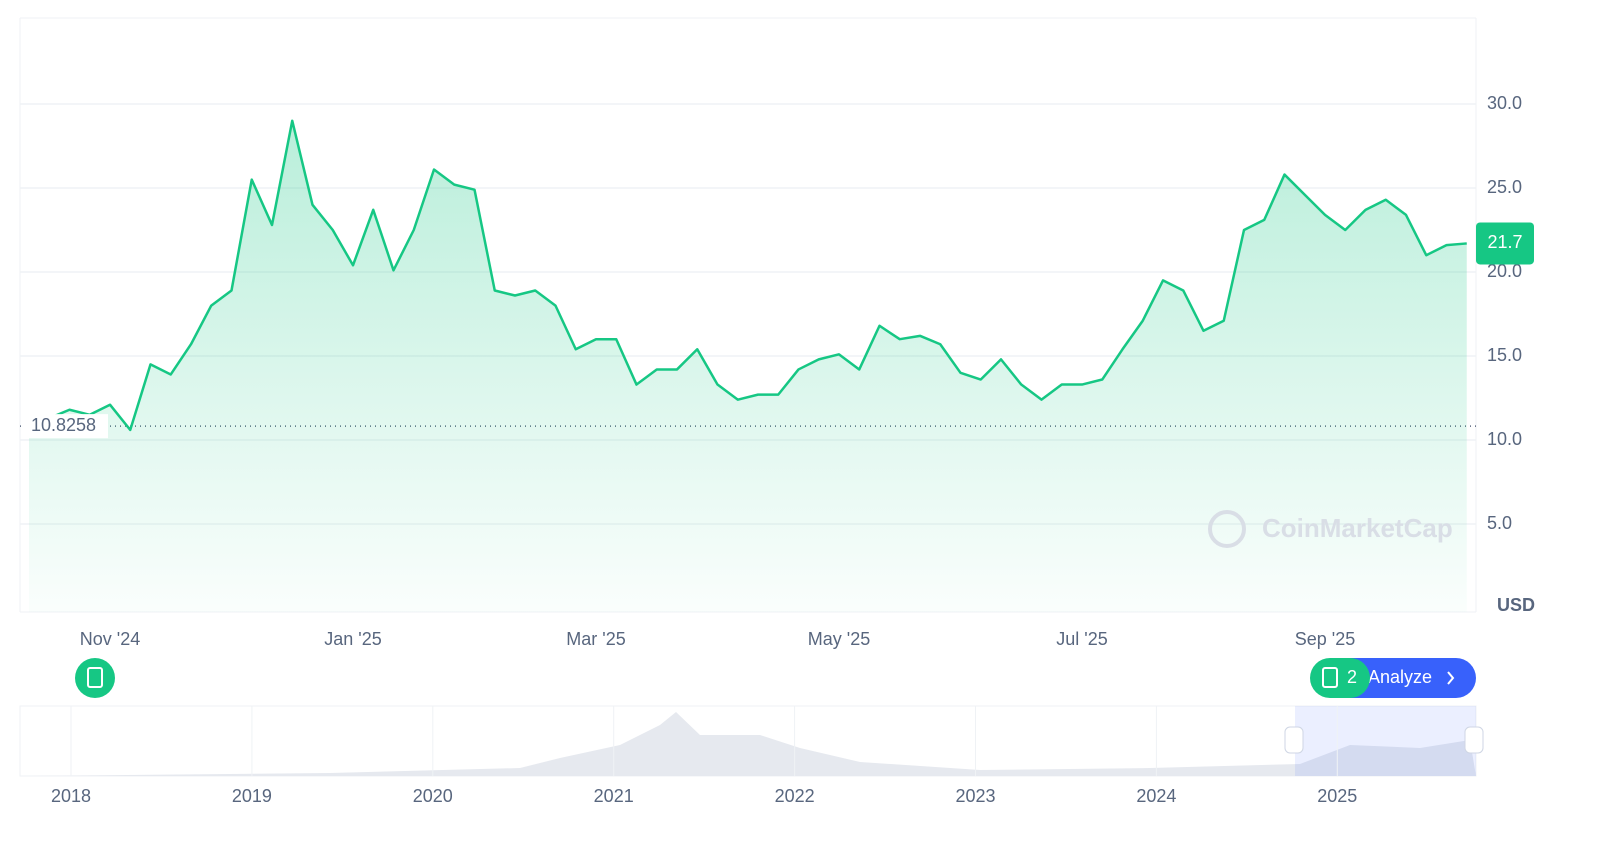  What do you see at coordinates (1504, 187) in the screenshot?
I see `y-tick-label: 25.0` at bounding box center [1504, 187].